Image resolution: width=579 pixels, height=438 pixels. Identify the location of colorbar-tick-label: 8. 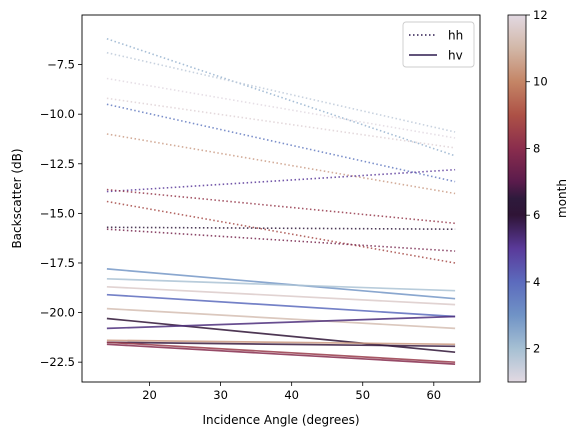
(536, 148).